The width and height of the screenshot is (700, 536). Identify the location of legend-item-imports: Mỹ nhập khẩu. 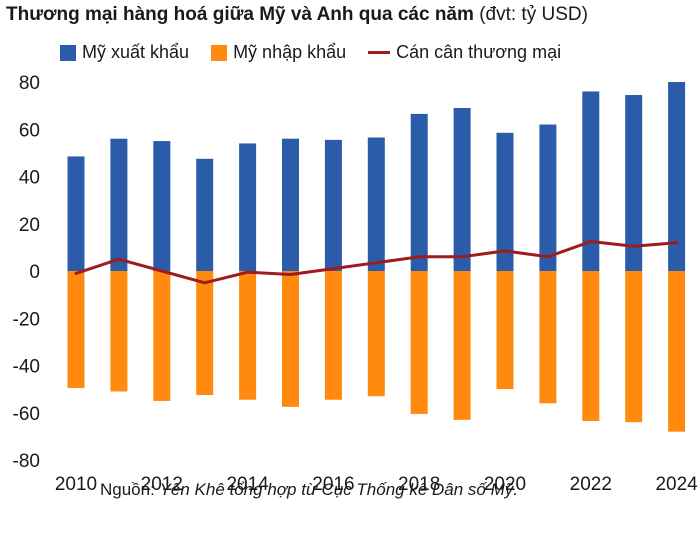
(278, 52).